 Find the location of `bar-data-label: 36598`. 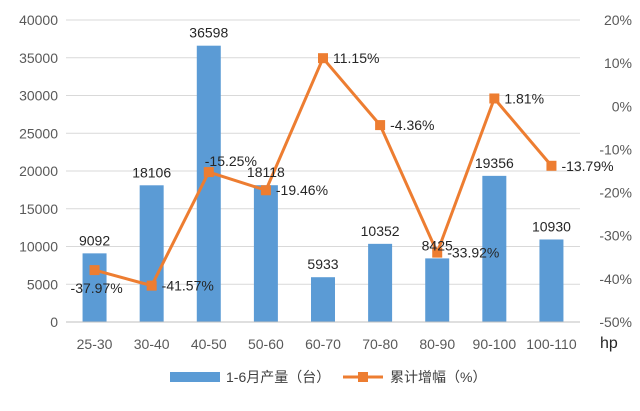

bar-data-label: 36598 is located at coordinates (208, 33).